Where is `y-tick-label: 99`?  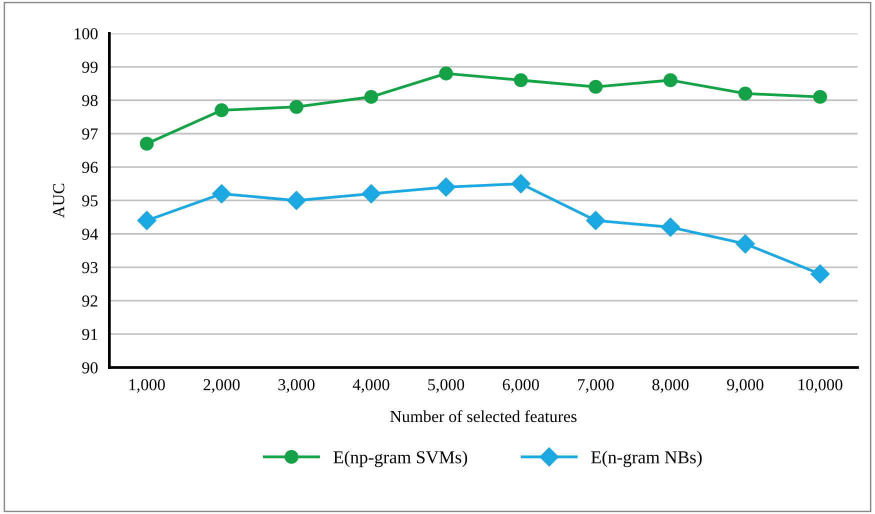 y-tick-label: 99 is located at coordinates (90, 67).